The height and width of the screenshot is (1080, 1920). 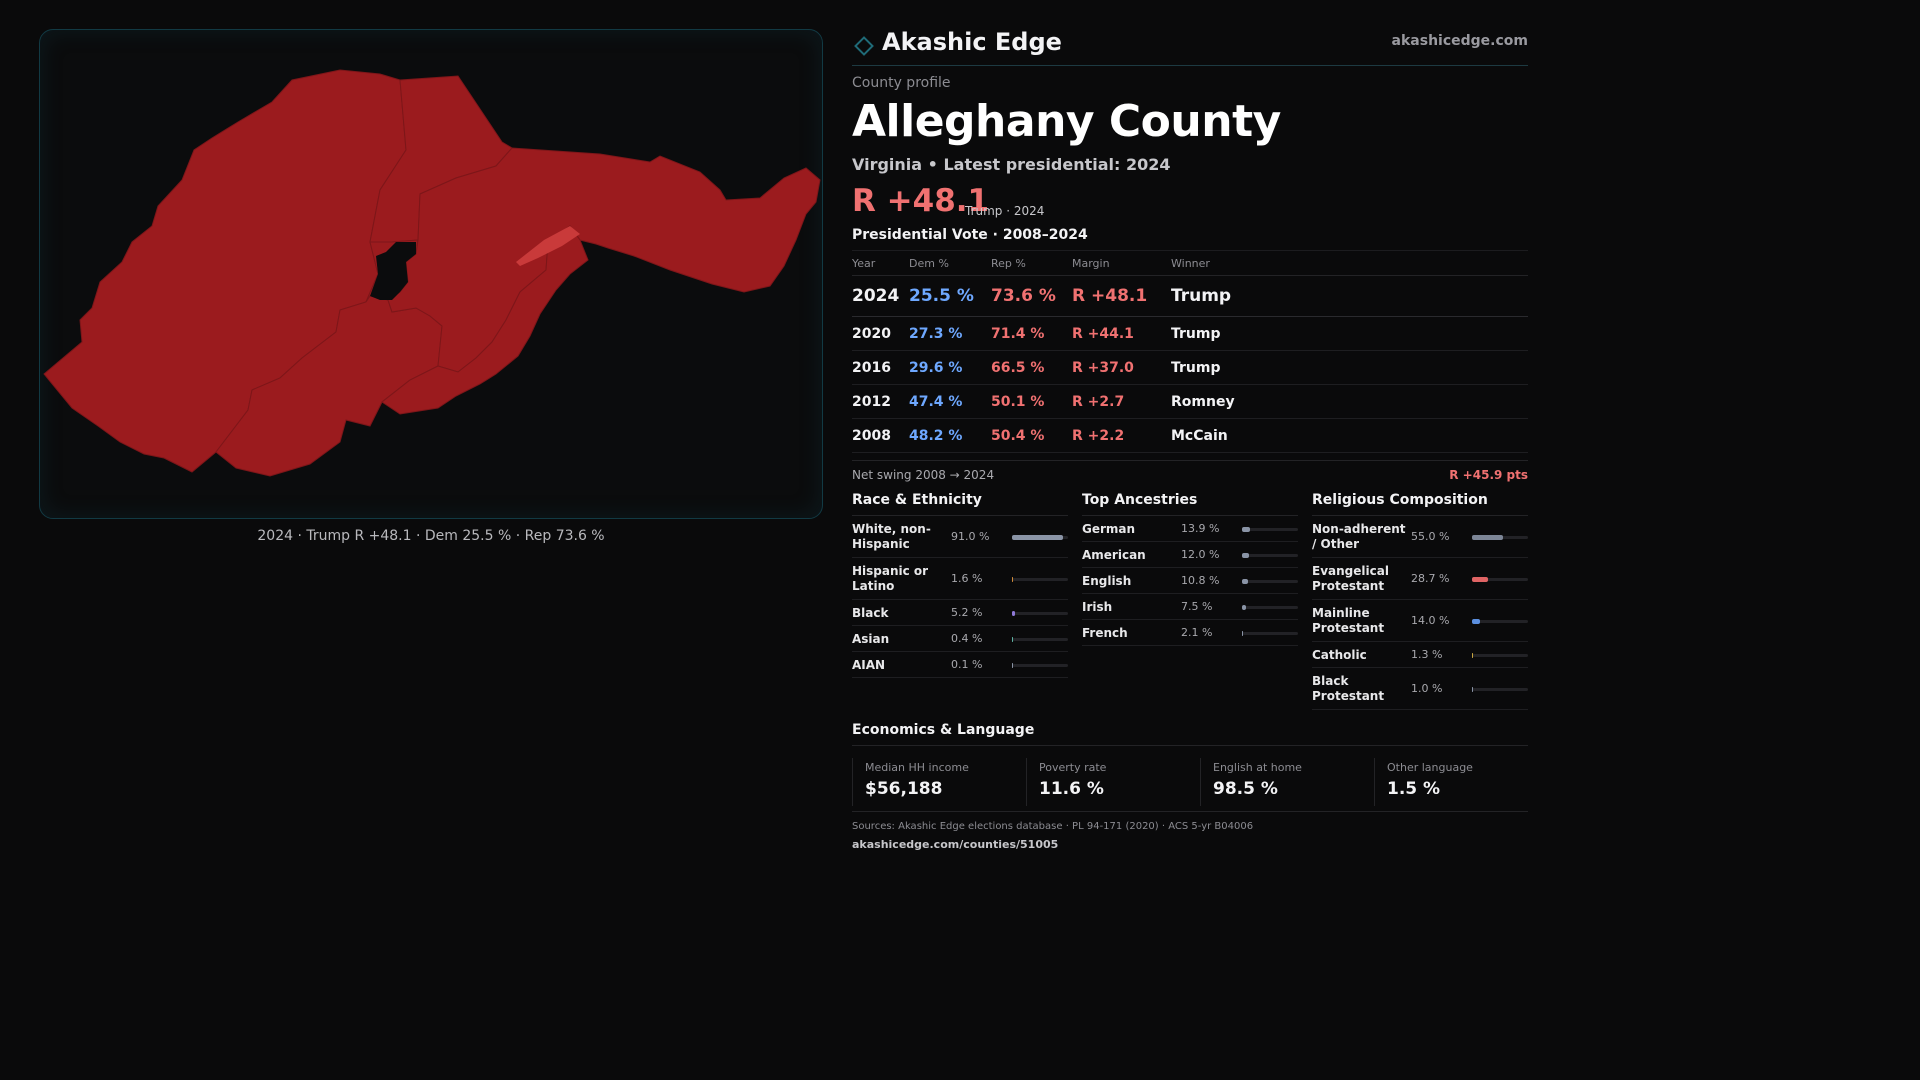 I want to click on row-year: 2008, so click(x=871, y=436).